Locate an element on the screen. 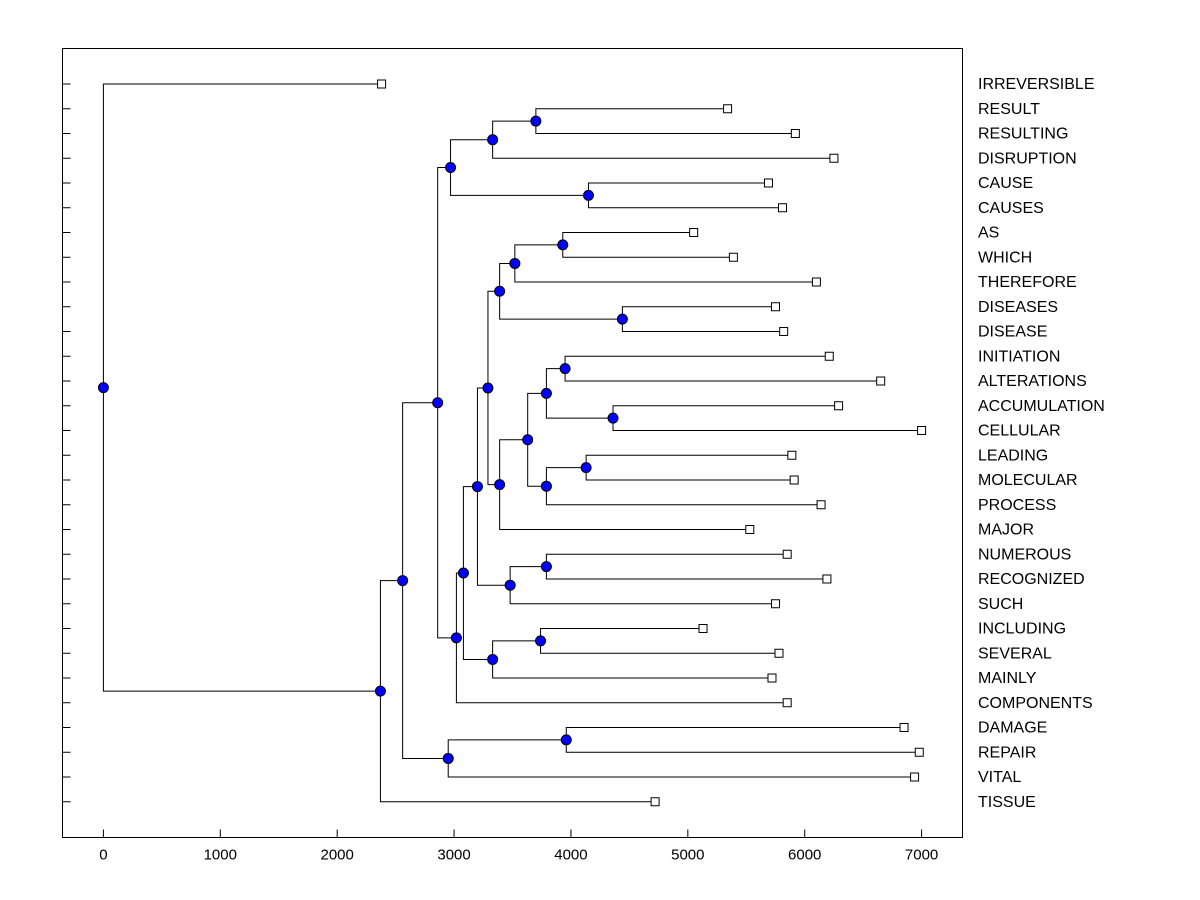  leaf-label: ALTERATIONS is located at coordinates (1032, 381).